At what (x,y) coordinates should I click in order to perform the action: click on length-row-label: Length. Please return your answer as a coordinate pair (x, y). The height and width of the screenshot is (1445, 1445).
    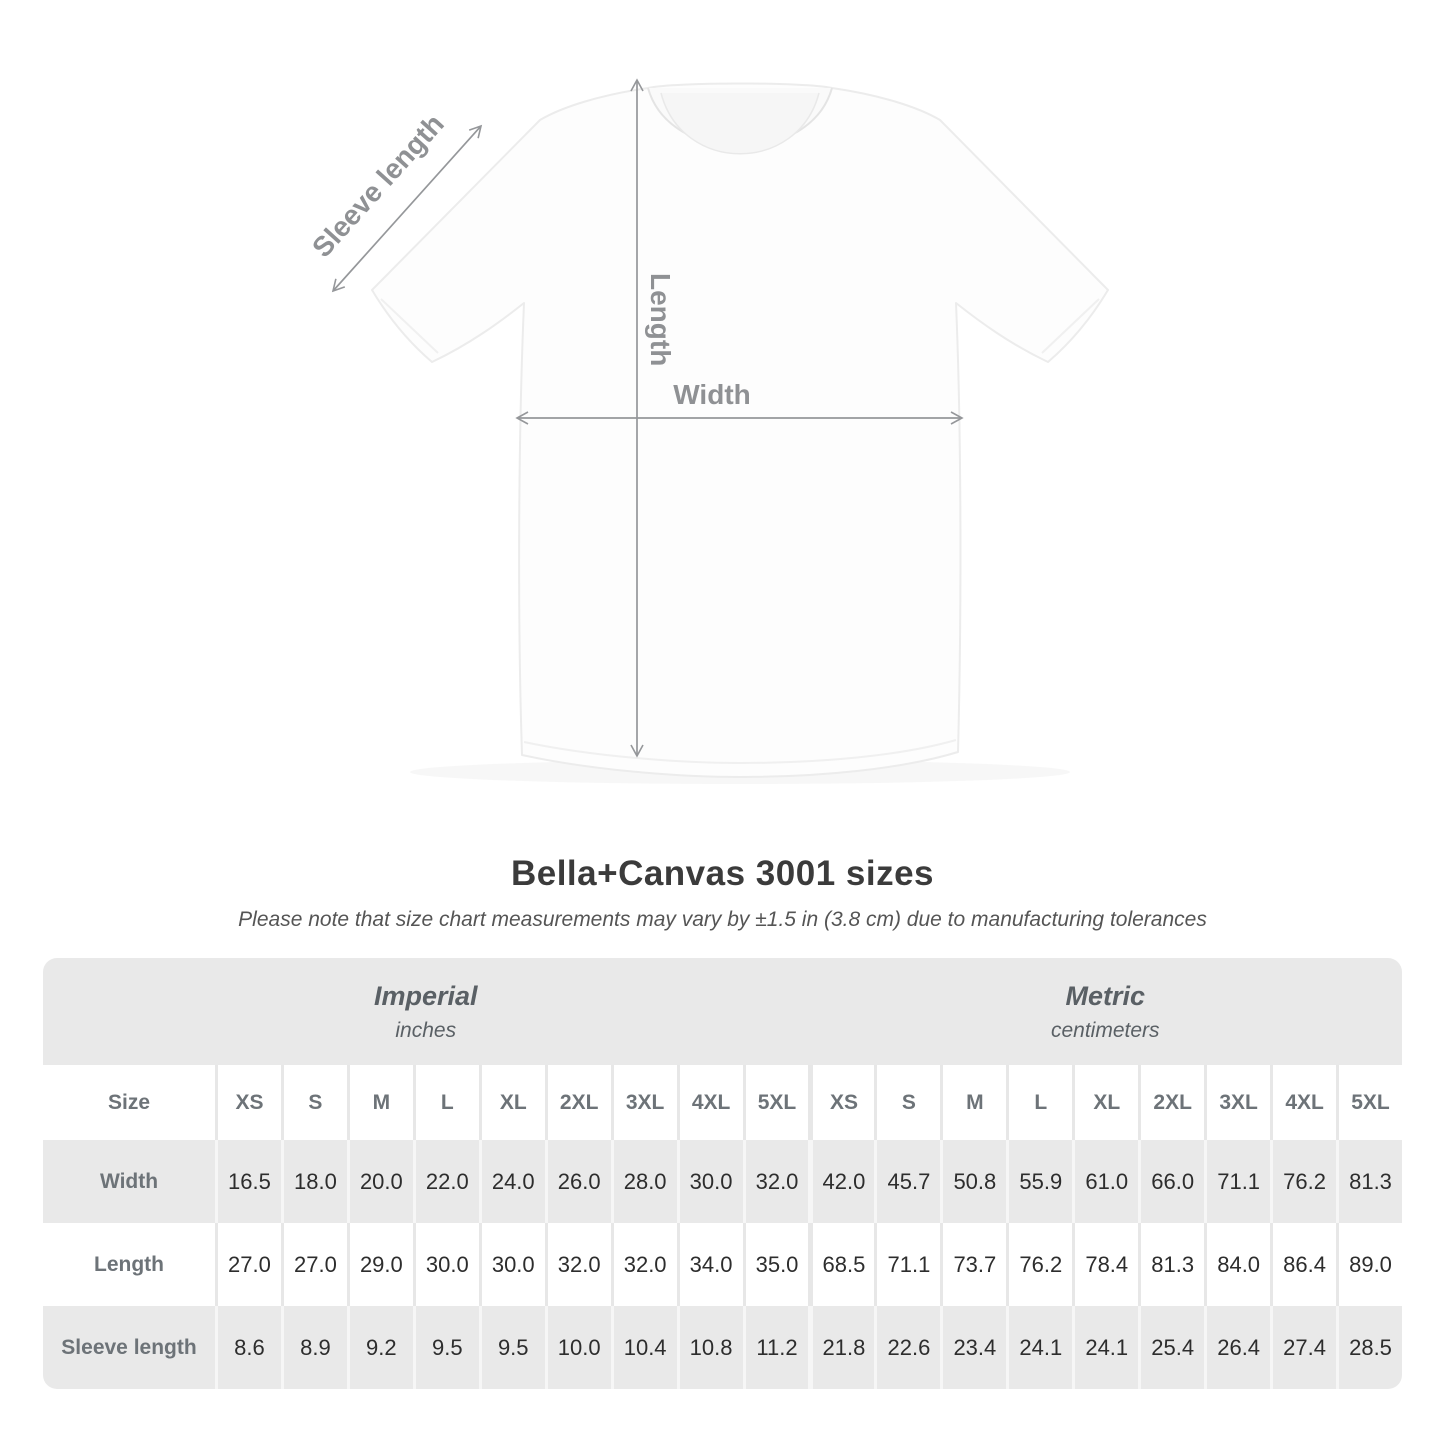
    Looking at the image, I should click on (129, 1264).